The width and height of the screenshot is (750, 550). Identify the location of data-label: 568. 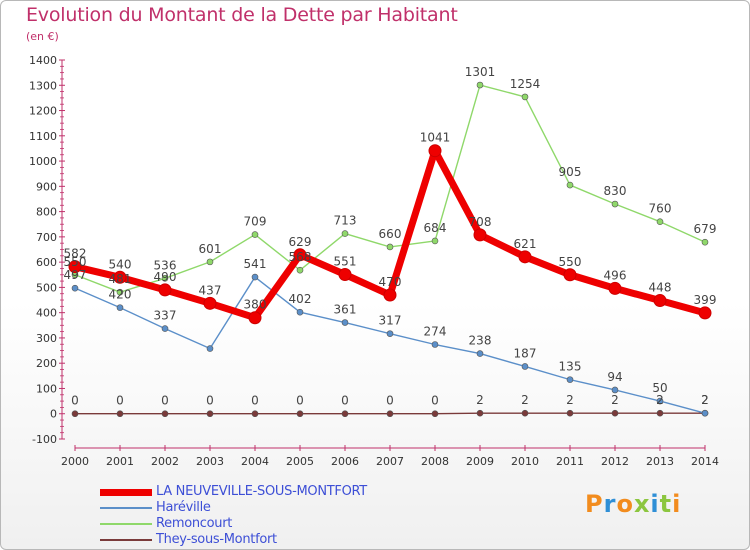
(300, 257).